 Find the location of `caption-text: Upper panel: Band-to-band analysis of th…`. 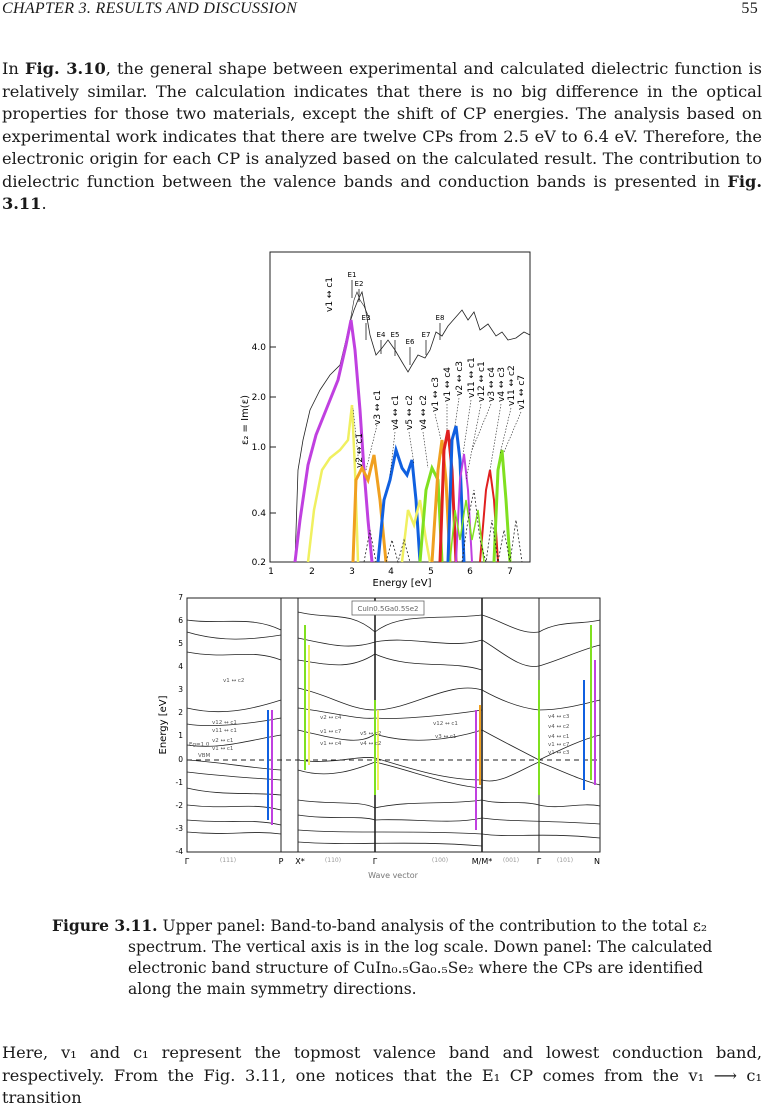

caption-text: Upper panel: Band-to-band analysis of th… is located at coordinates (420, 957).